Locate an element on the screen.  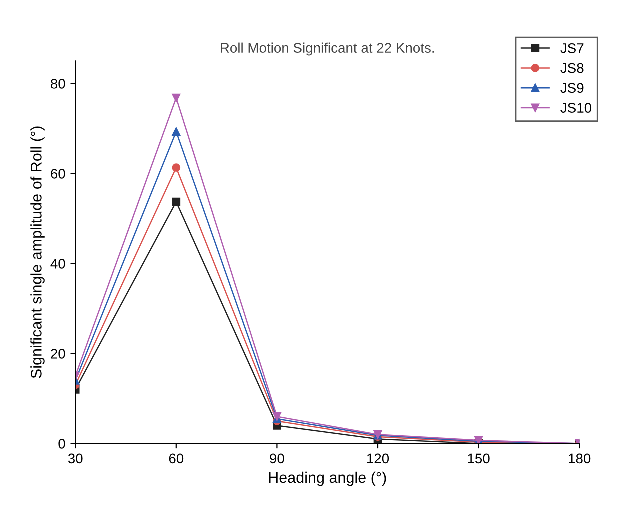
x-tick-label: 60 is located at coordinates (176, 459).